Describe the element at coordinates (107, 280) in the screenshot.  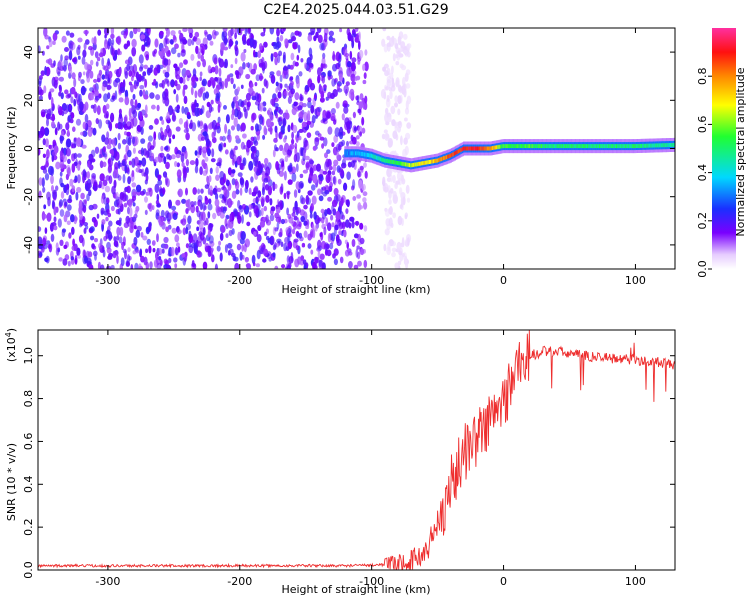
I see `x-tick-label: -300` at that location.